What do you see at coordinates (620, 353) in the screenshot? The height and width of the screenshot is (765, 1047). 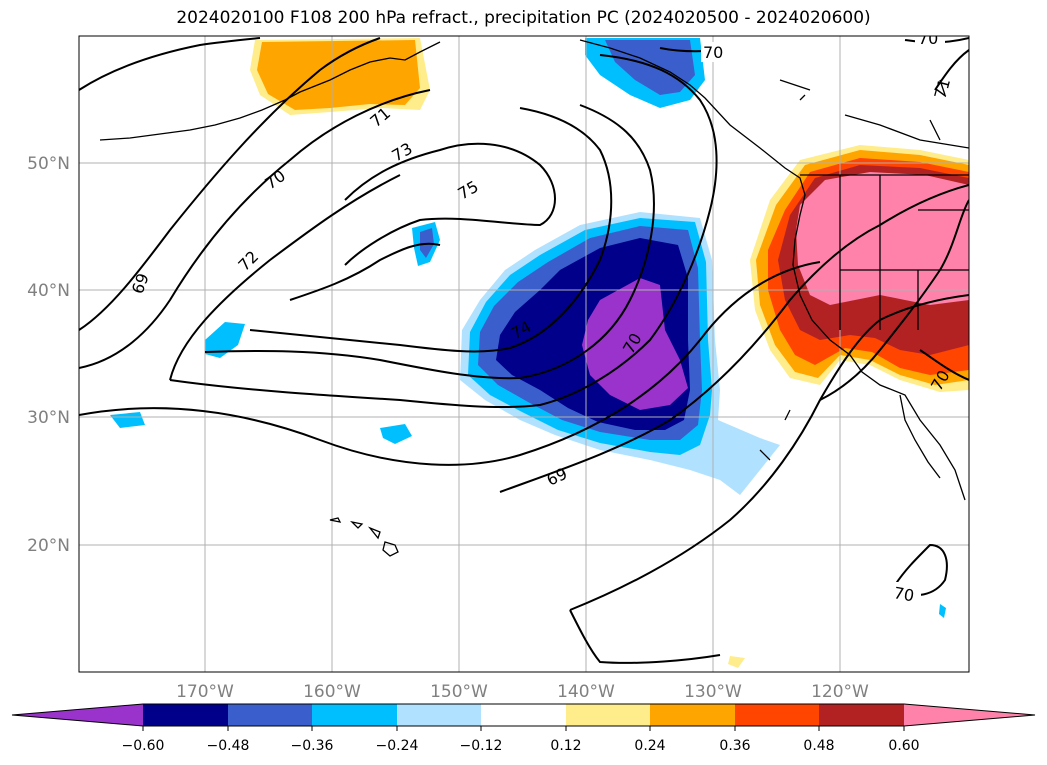 I see `negative-anomaly-central` at bounding box center [620, 353].